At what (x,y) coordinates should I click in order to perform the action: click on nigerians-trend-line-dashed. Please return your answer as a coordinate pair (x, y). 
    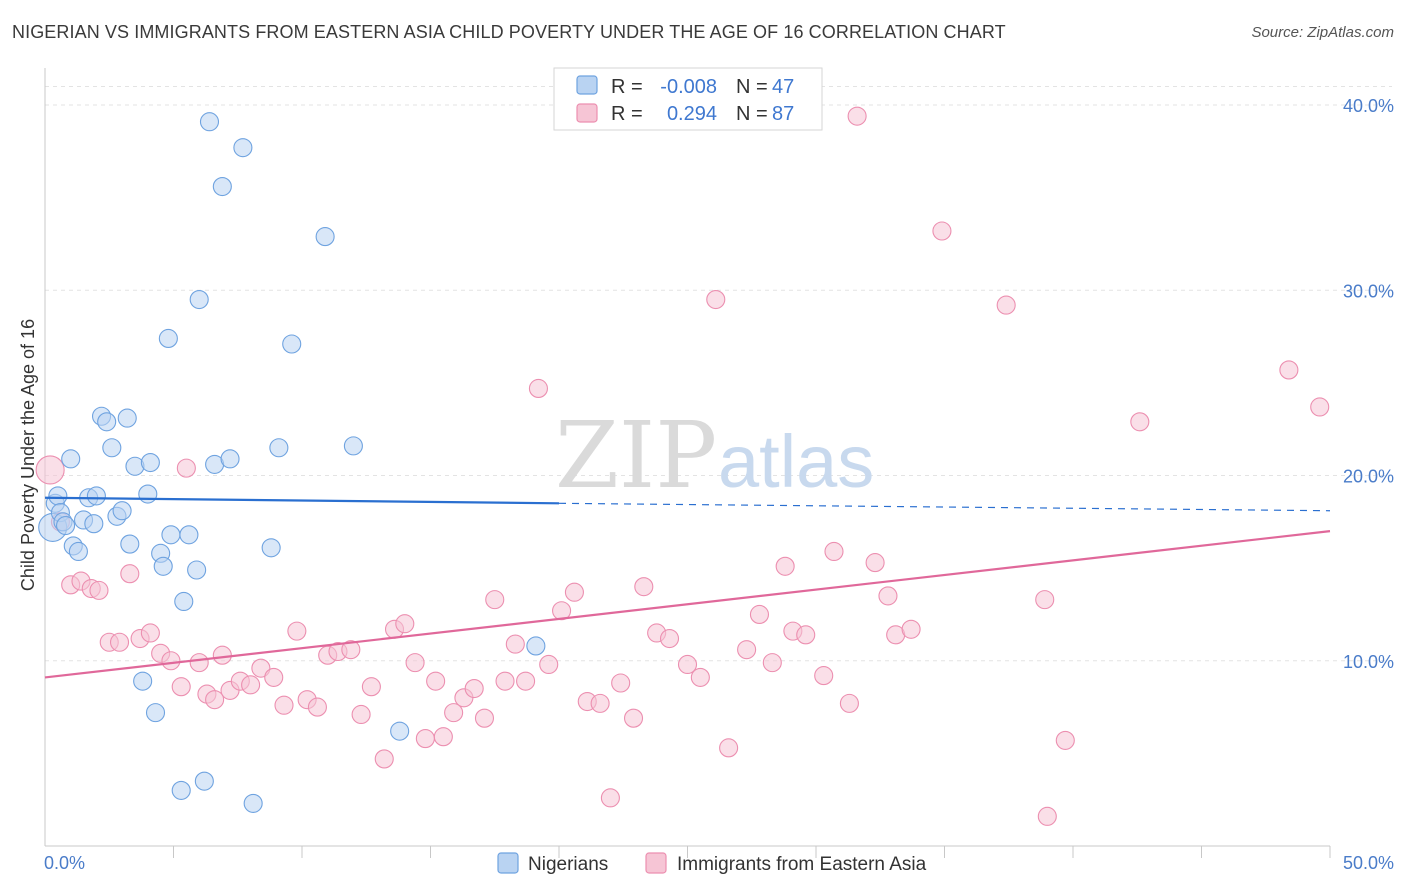
    Looking at the image, I should click on (944, 507).